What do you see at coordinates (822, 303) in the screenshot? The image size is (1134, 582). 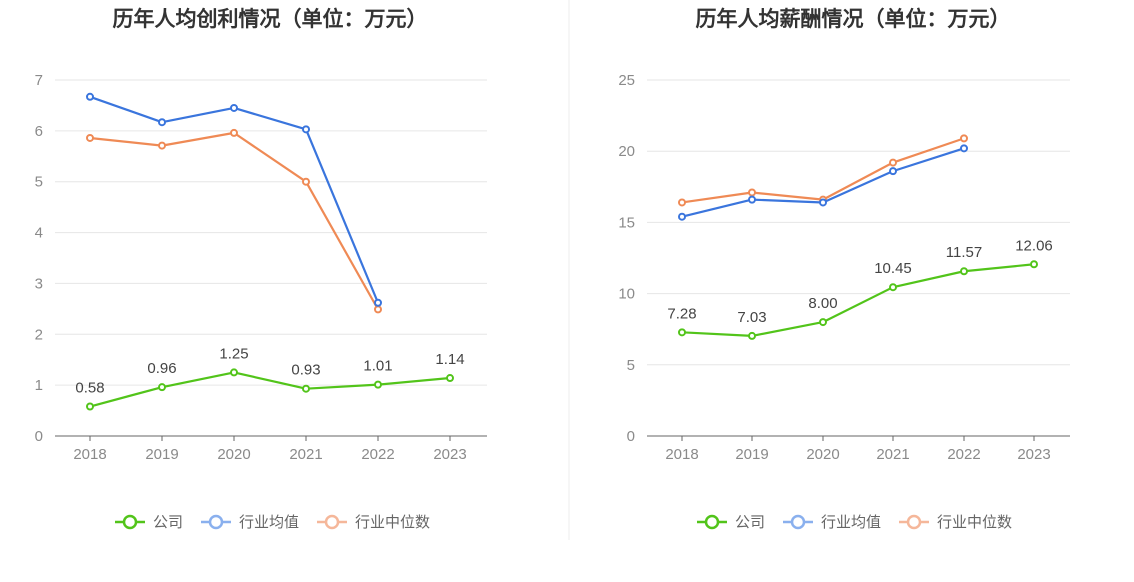 I see `data-label: 8.00` at bounding box center [822, 303].